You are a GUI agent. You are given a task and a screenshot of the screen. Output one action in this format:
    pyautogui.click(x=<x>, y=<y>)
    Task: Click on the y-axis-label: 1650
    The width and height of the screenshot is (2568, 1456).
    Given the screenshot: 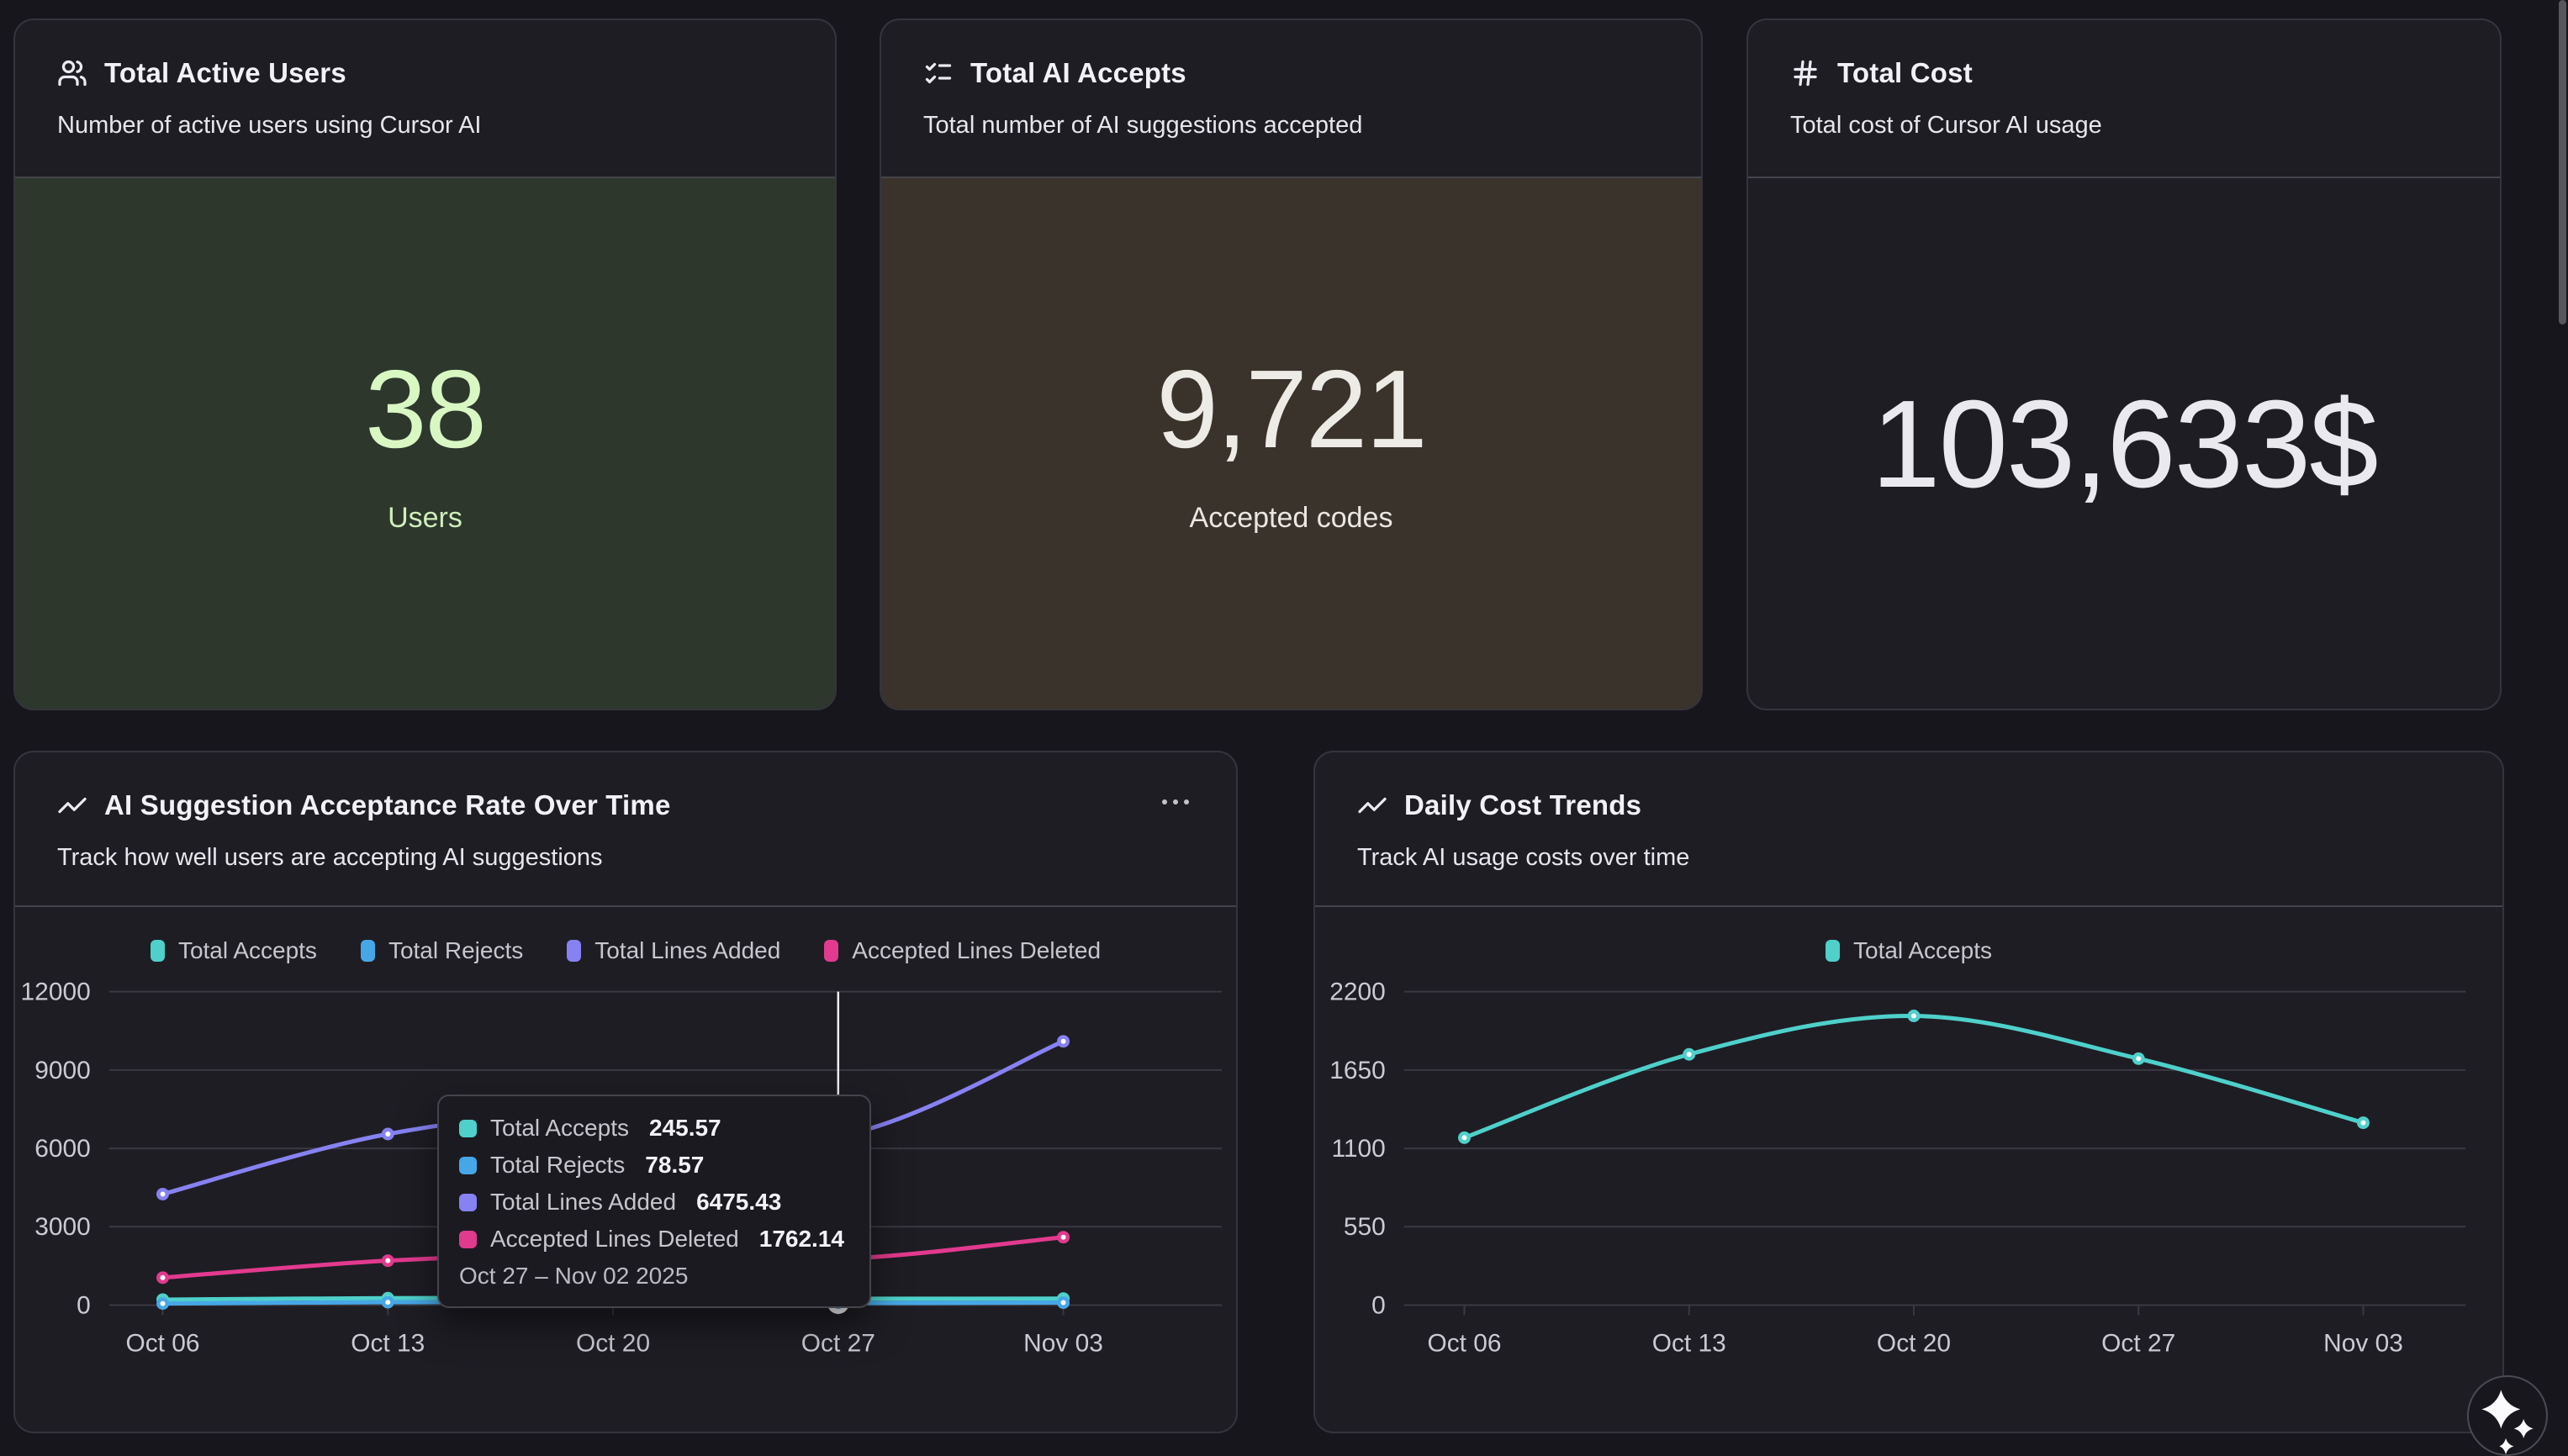 What is the action you would take?
    pyautogui.click(x=1357, y=1070)
    